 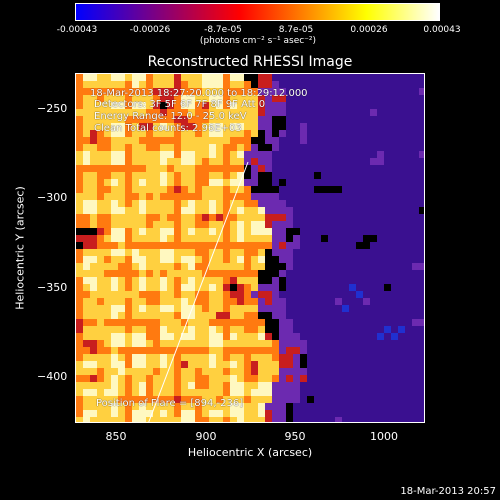 What do you see at coordinates (442, 30) in the screenshot?
I see `colorbar-tick-label: 0.00043` at bounding box center [442, 30].